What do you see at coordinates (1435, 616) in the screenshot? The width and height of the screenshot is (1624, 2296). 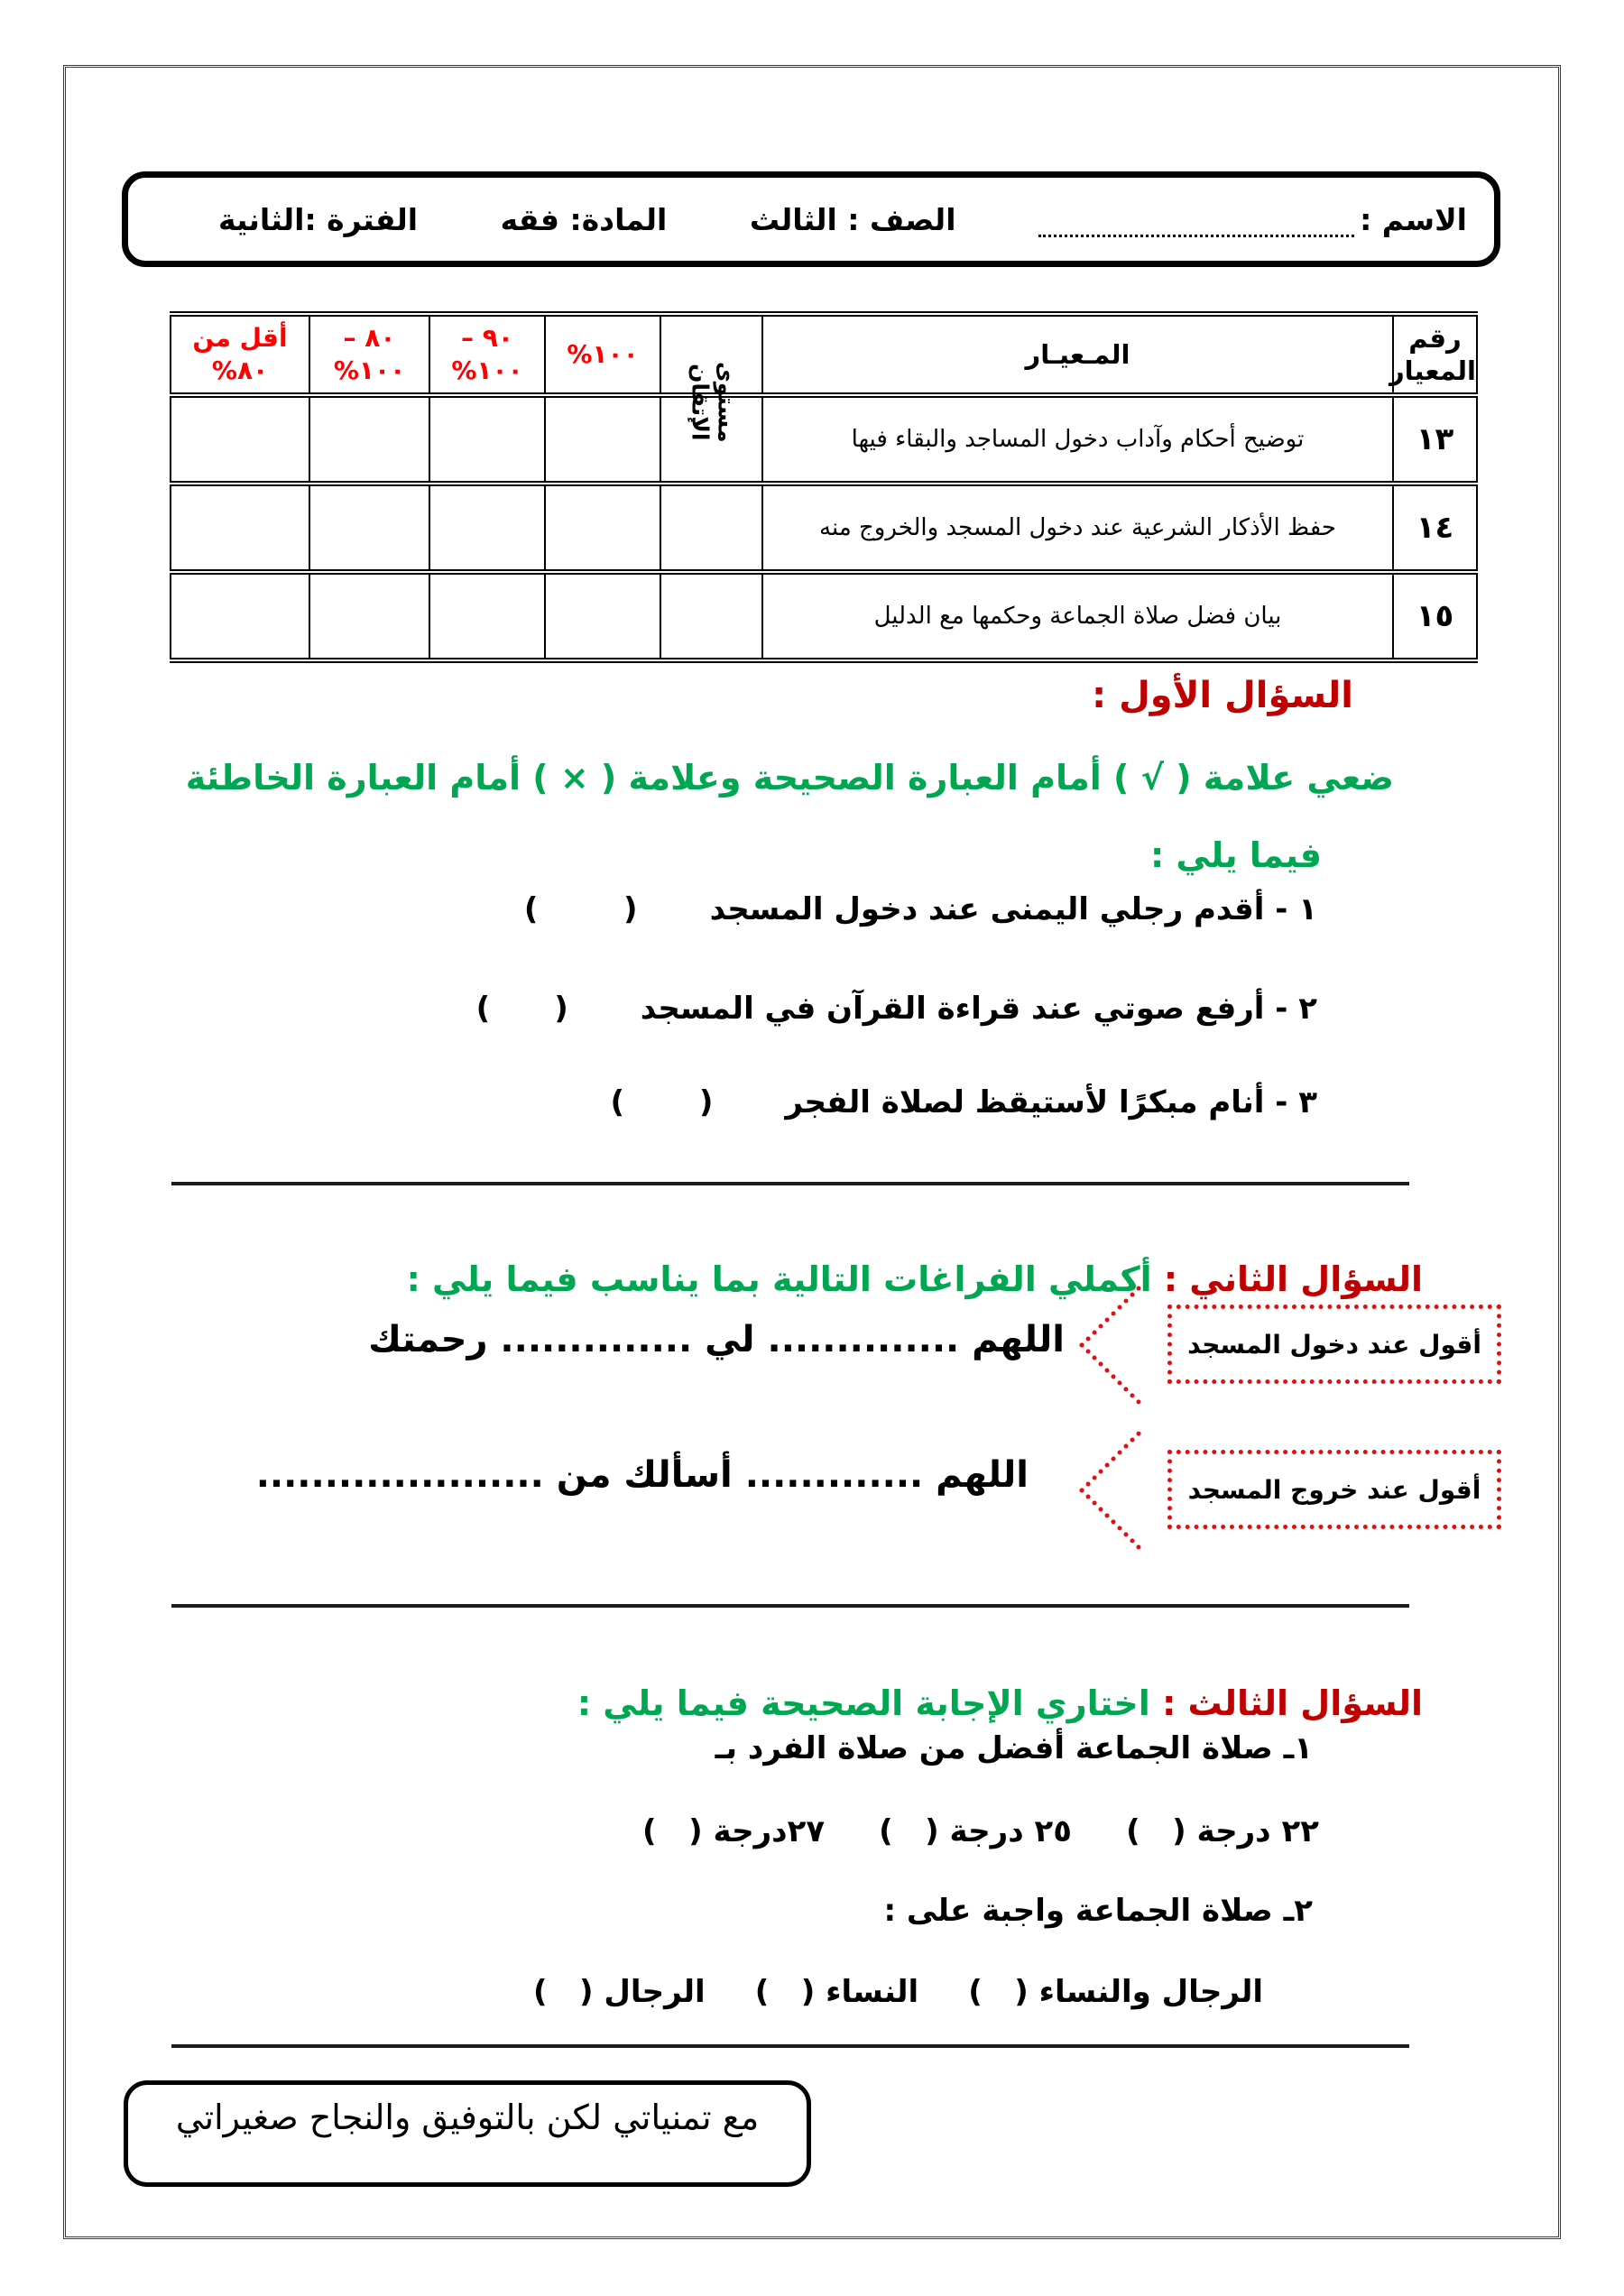 I see `criterion-number: ١٥` at bounding box center [1435, 616].